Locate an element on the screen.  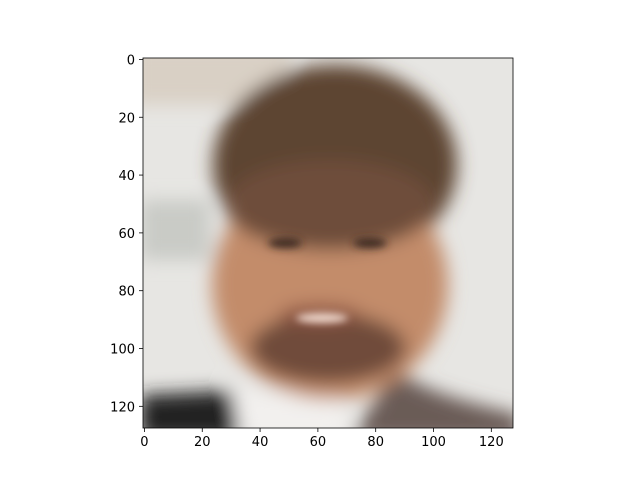
x-tick-label: 100 is located at coordinates (433, 442).